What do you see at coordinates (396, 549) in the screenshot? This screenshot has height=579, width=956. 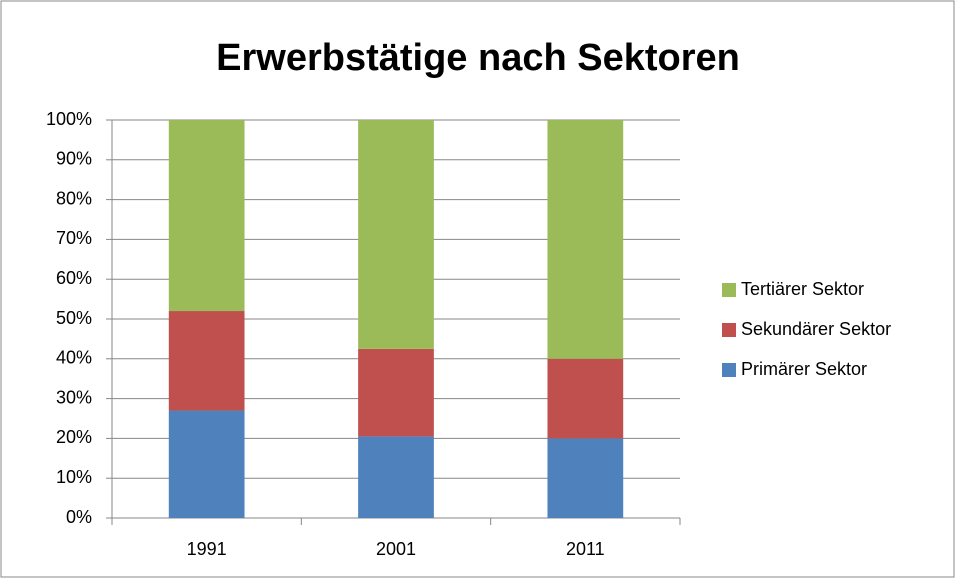 I see `x-tick-label: 2001` at bounding box center [396, 549].